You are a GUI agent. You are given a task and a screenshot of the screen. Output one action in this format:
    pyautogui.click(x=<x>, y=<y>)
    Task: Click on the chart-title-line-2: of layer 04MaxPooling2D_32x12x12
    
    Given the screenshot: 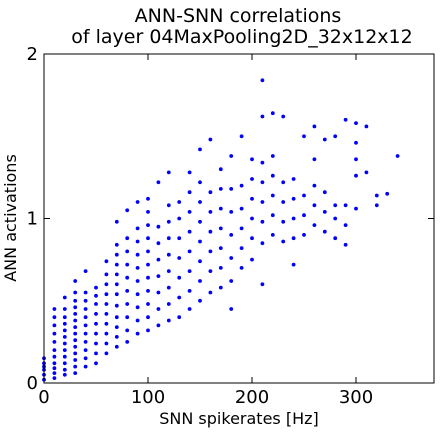 What is the action you would take?
    pyautogui.click(x=241, y=37)
    